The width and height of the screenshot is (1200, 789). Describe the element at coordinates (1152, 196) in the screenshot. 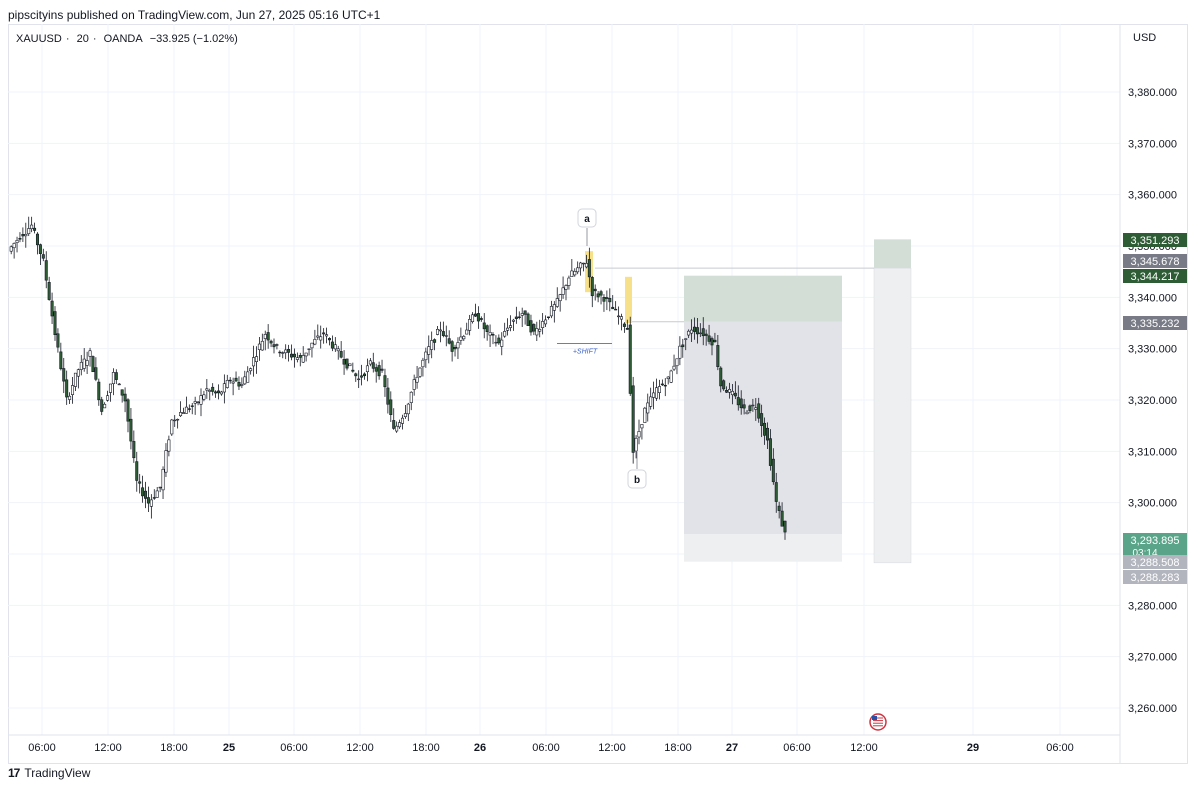

I see `y-tick-label: 3,360.000` at that location.